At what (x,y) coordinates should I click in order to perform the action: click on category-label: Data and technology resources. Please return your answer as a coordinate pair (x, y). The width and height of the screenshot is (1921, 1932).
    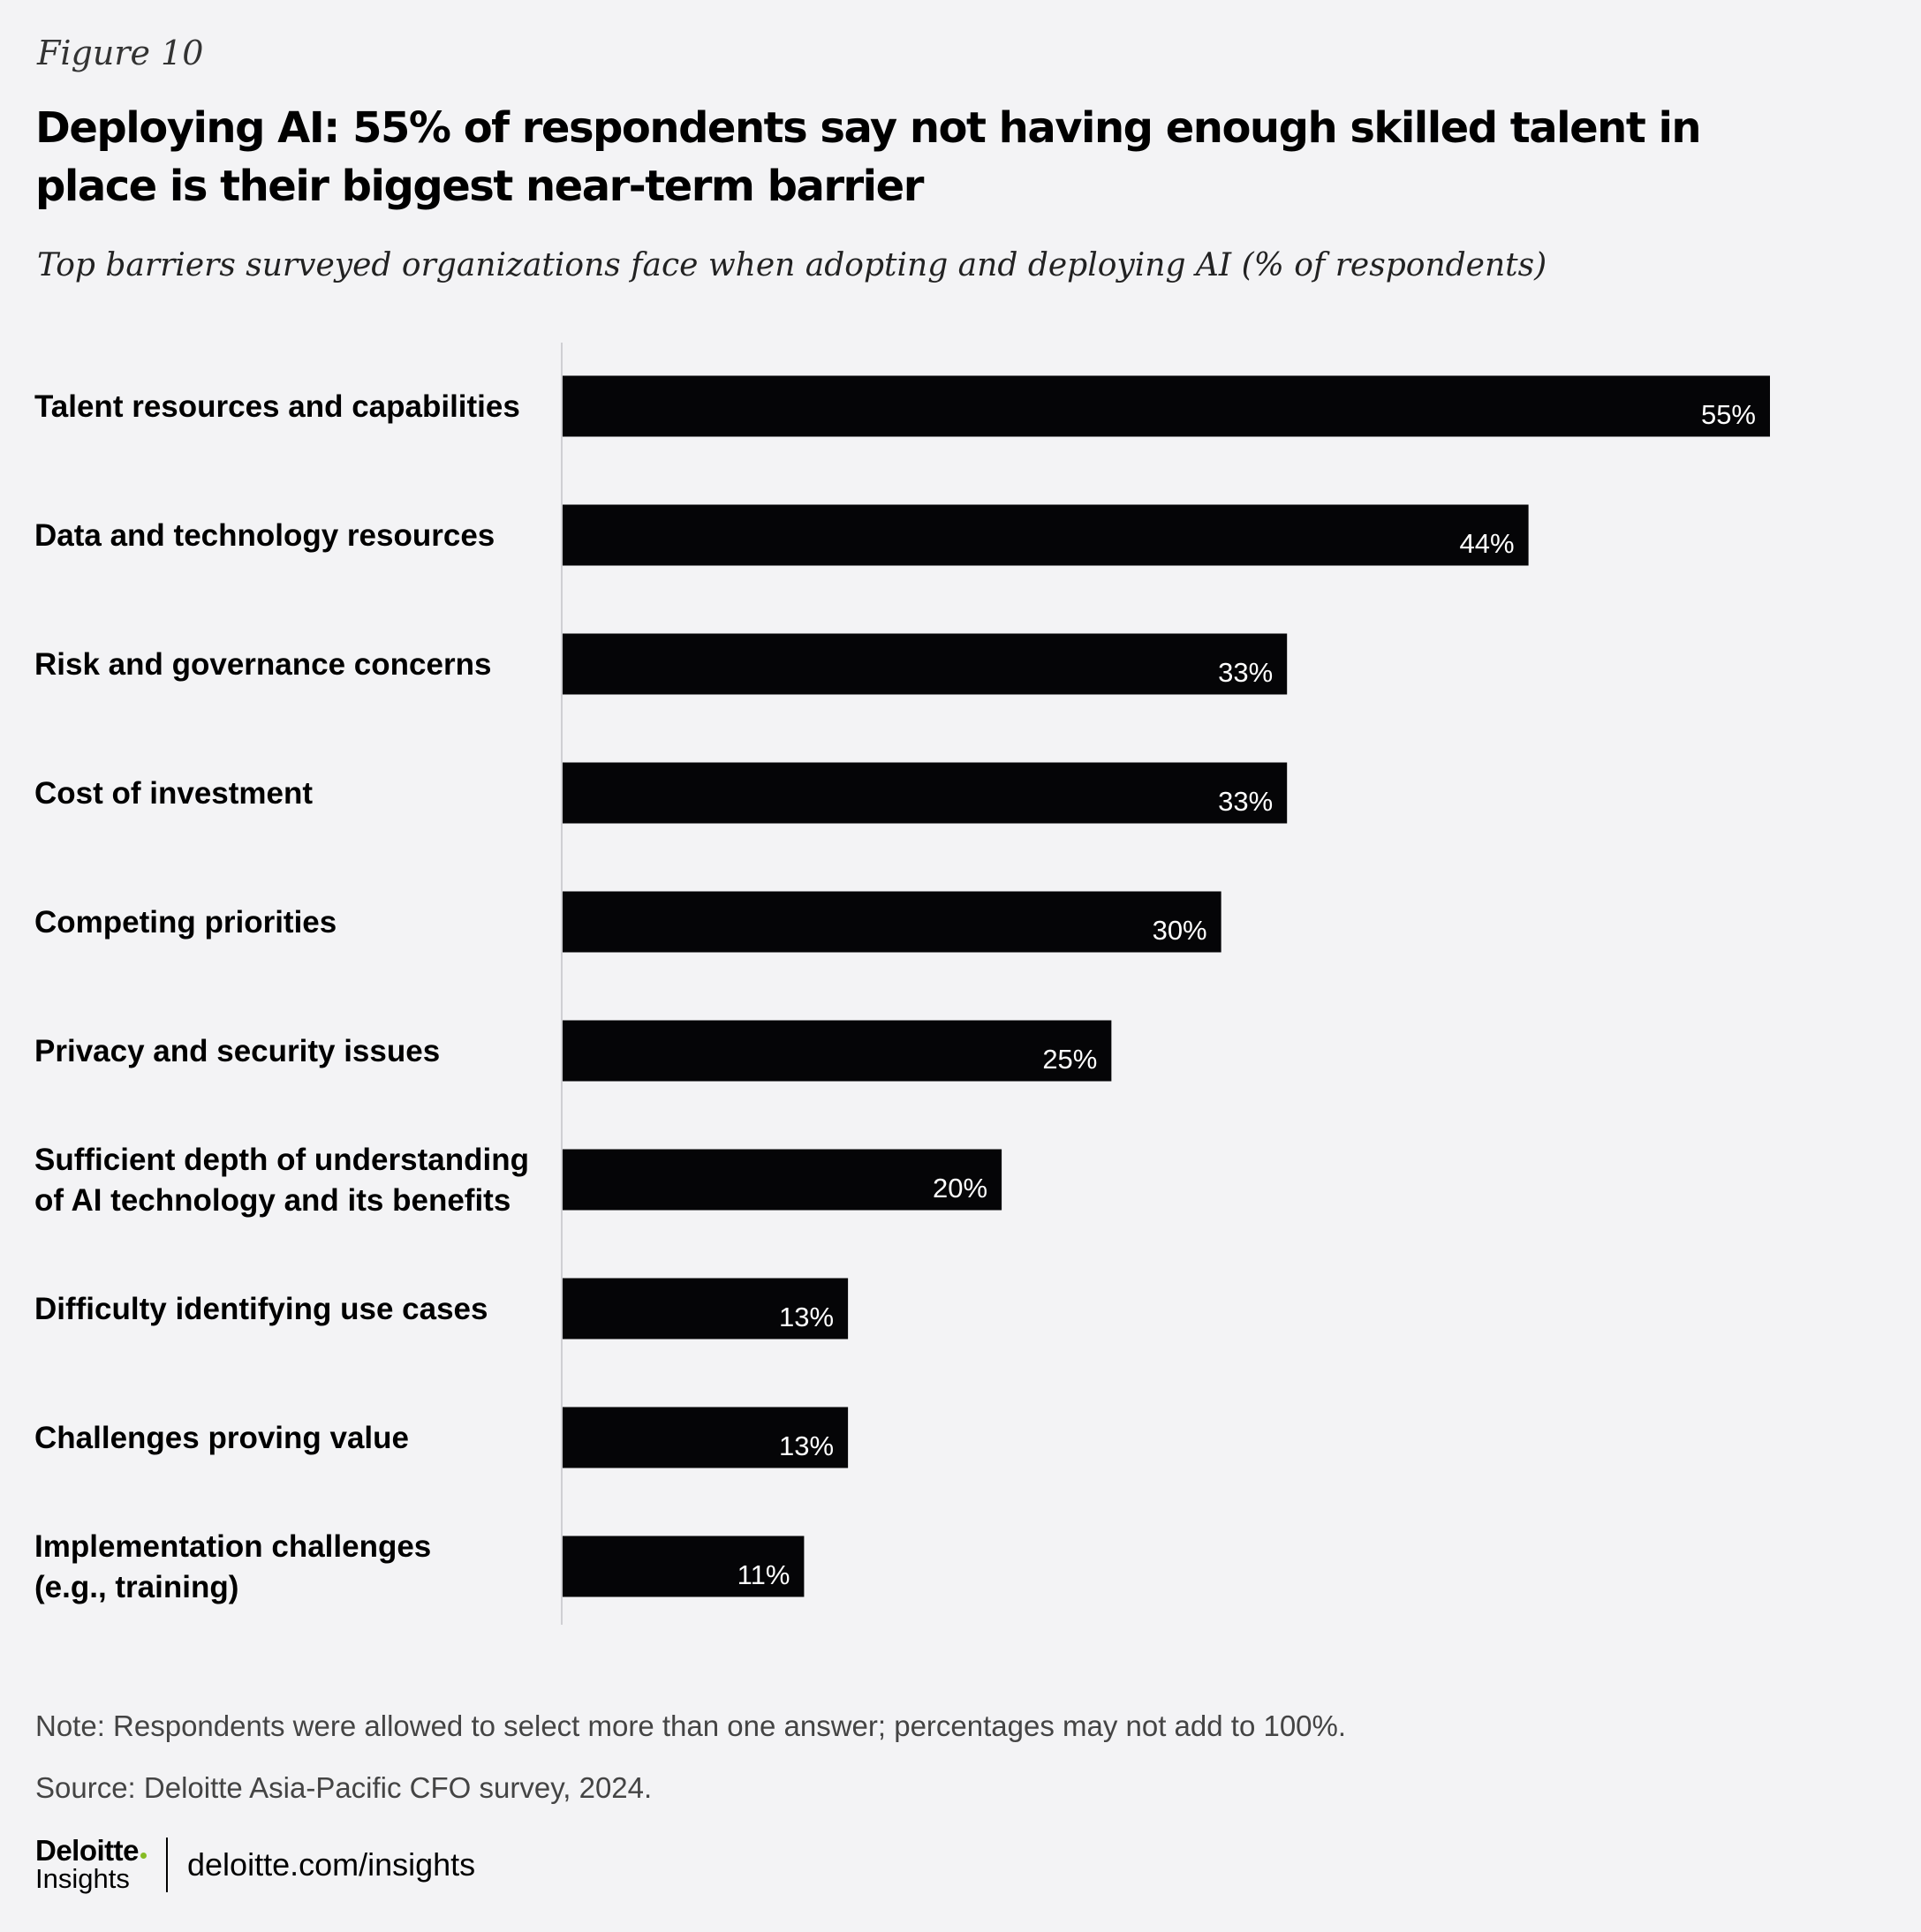
    Looking at the image, I should click on (265, 535).